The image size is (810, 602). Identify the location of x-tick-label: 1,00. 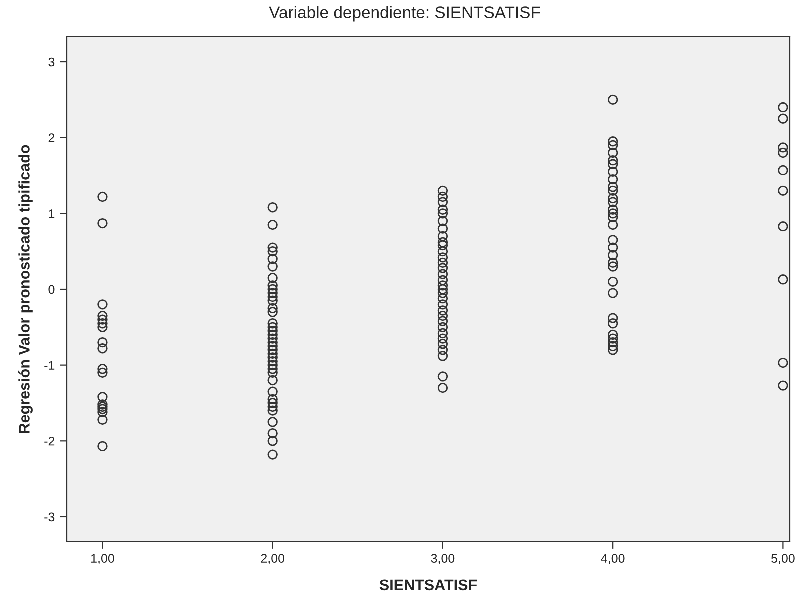
(103, 559).